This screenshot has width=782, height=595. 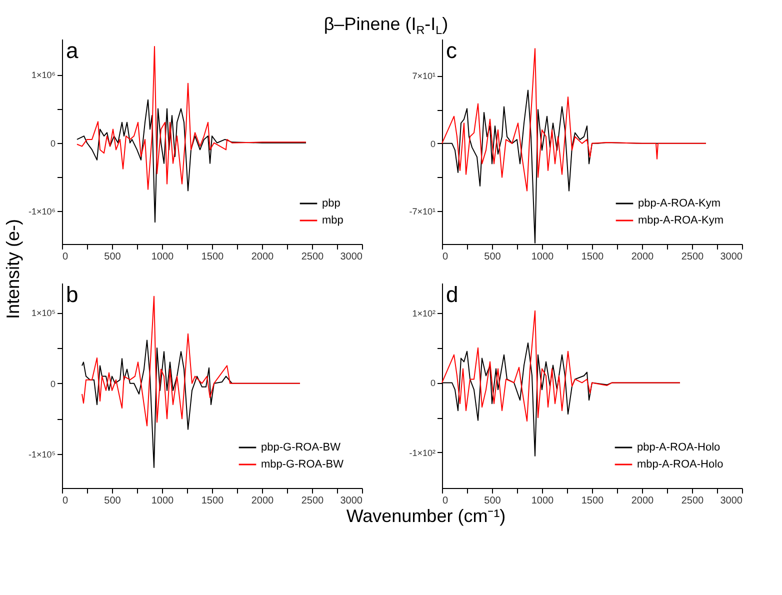 I want to click on y-tick-label: -1×10⁶, so click(x=42, y=211).